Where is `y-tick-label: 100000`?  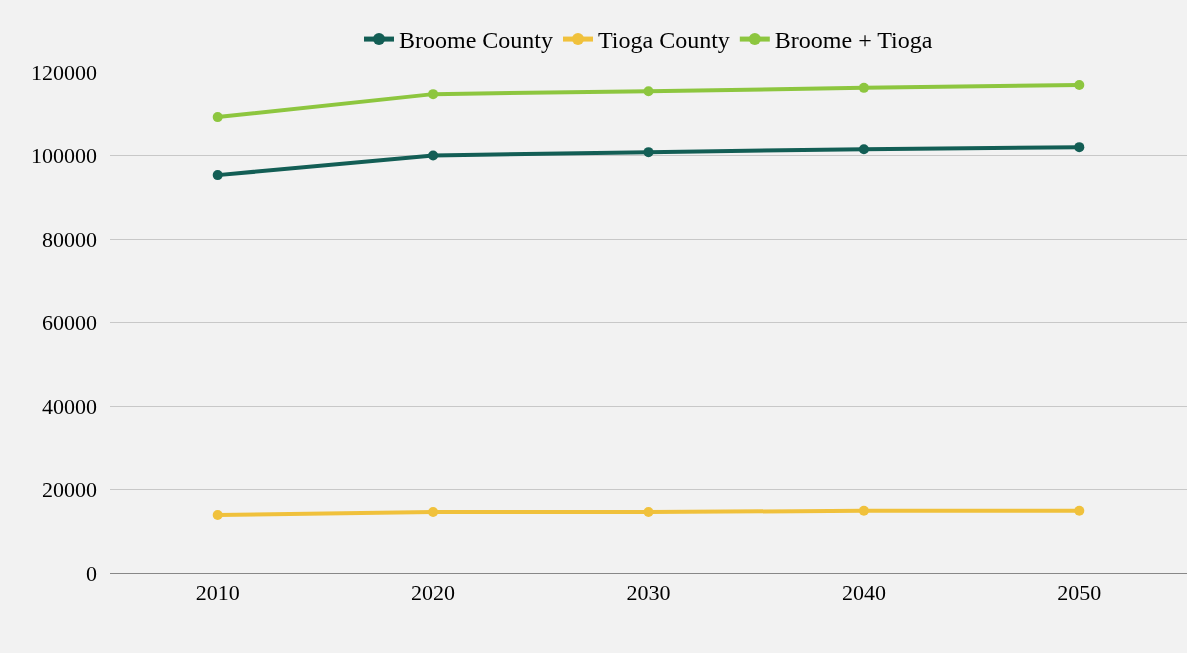 y-tick-label: 100000 is located at coordinates (64, 156).